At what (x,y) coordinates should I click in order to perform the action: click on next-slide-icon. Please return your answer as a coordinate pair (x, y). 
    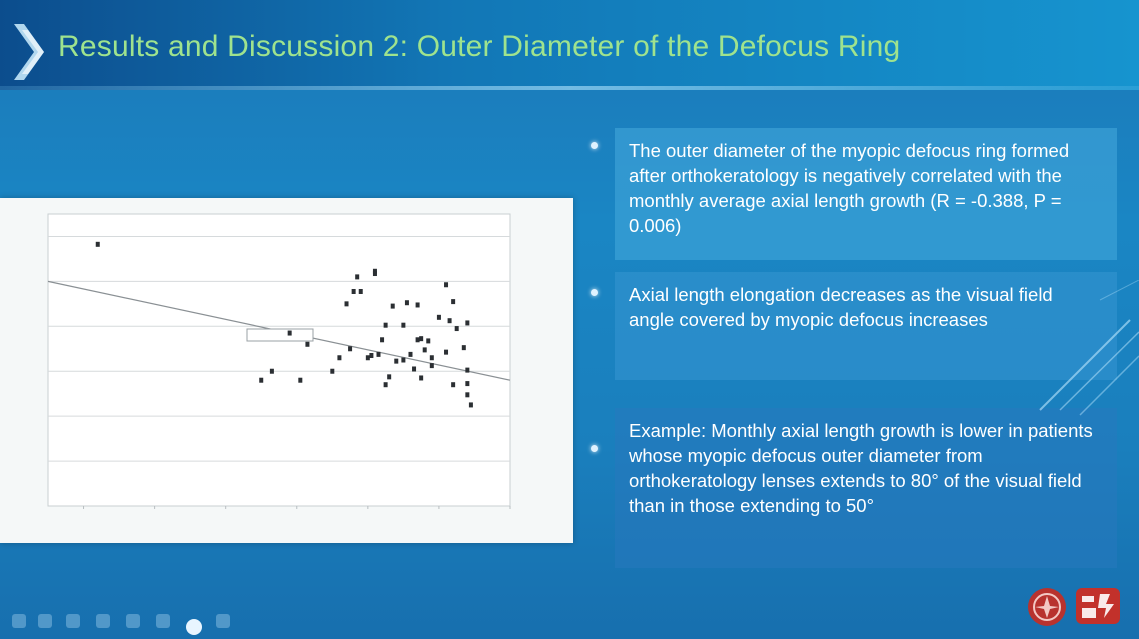
    Looking at the image, I should click on (45, 621).